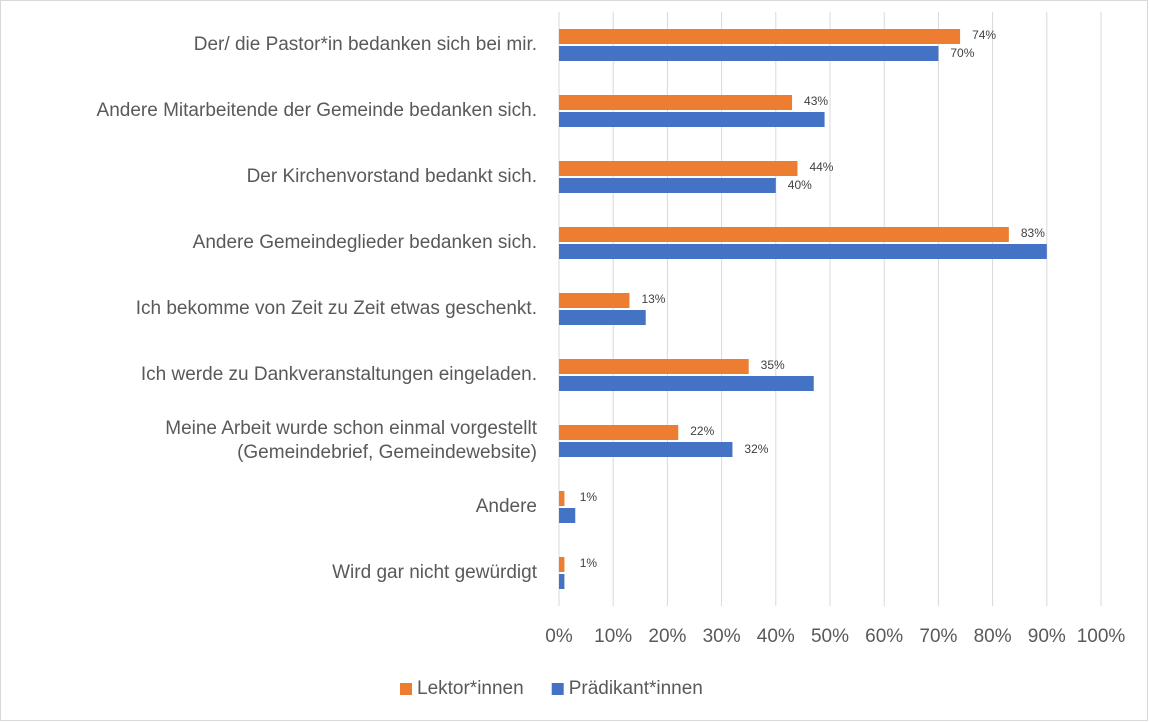 Image resolution: width=1149 pixels, height=722 pixels. I want to click on data-label: 13%, so click(653, 299).